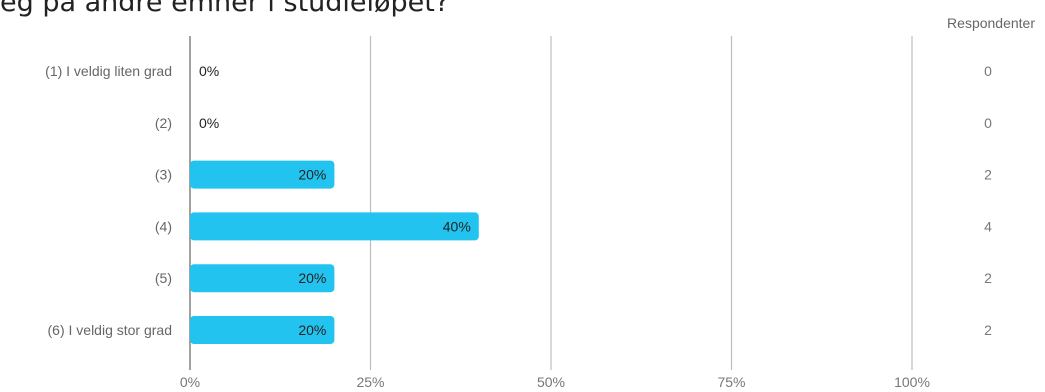 Image resolution: width=1045 pixels, height=392 pixels. I want to click on bar-value-label: 40%, so click(457, 226).